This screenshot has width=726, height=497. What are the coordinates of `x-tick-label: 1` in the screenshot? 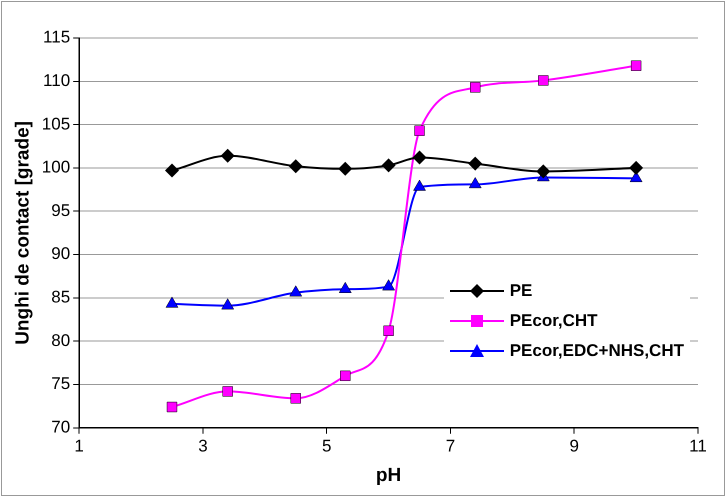 It's located at (79, 446).